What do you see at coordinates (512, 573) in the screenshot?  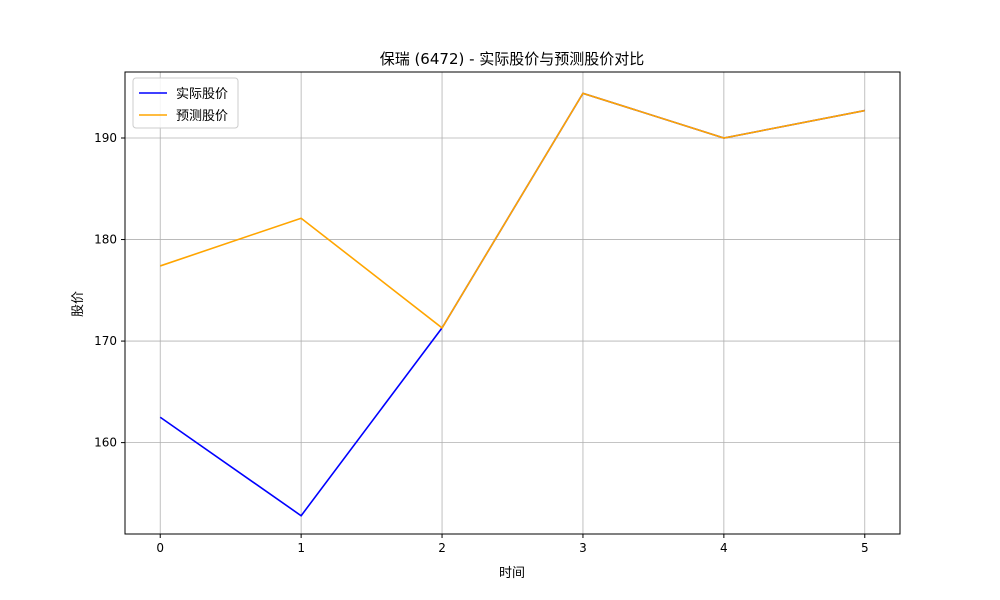 I see `x-axis-title: 时间` at bounding box center [512, 573].